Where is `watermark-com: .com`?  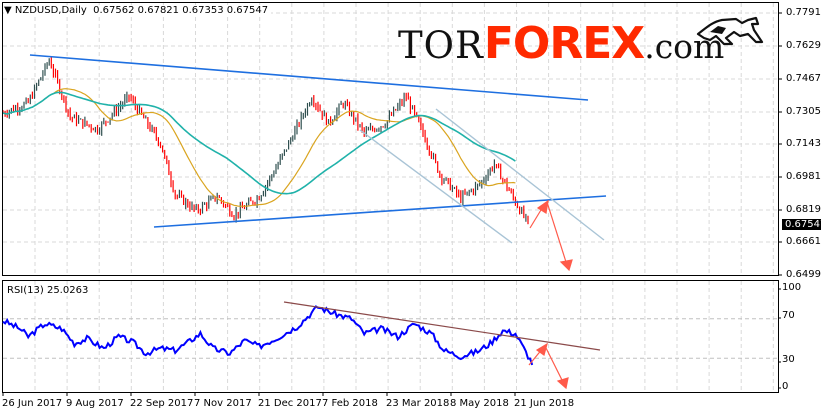 watermark-com: .com is located at coordinates (684, 46).